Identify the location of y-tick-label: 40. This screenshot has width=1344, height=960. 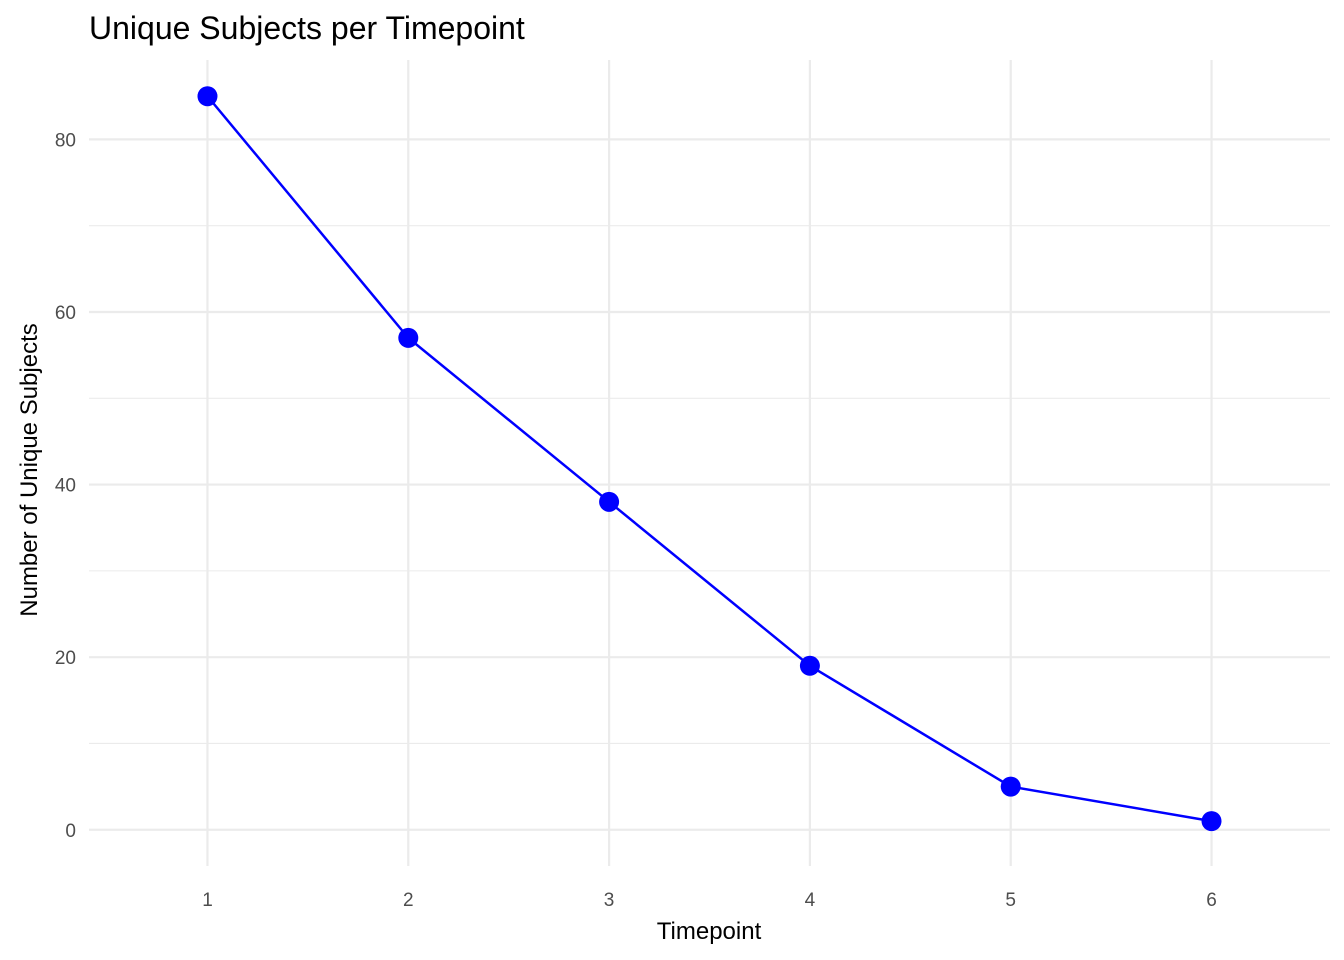
(65, 486).